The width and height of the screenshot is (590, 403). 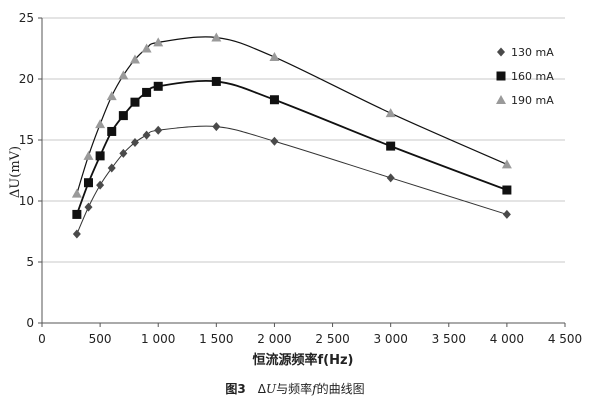 What do you see at coordinates (158, 339) in the screenshot?
I see `x-tick-label-2: 1 000` at bounding box center [158, 339].